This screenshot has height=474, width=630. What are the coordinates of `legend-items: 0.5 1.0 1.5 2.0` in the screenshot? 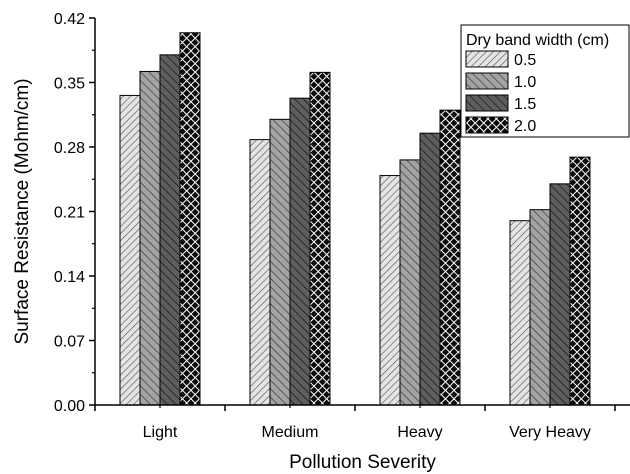 It's located at (500, 92).